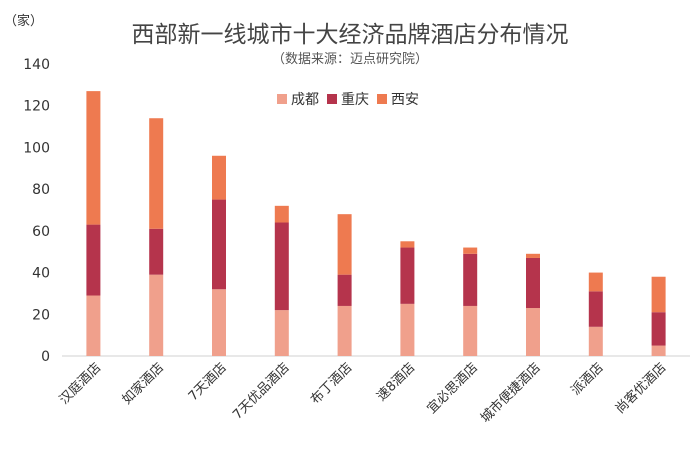 This screenshot has height=459, width=700. What do you see at coordinates (36, 65) in the screenshot?
I see `y-tick-label: 140` at bounding box center [36, 65].